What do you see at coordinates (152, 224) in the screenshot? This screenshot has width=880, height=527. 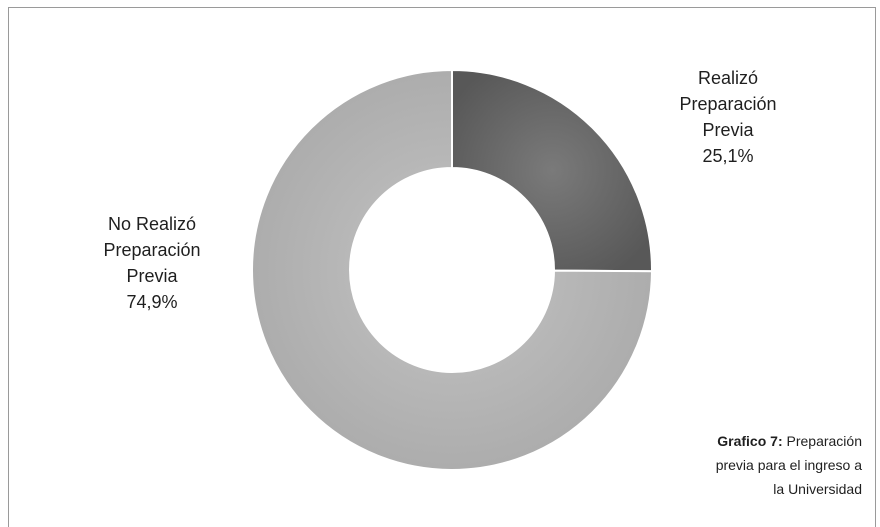 I see `slice-label-line: No Realizó` at bounding box center [152, 224].